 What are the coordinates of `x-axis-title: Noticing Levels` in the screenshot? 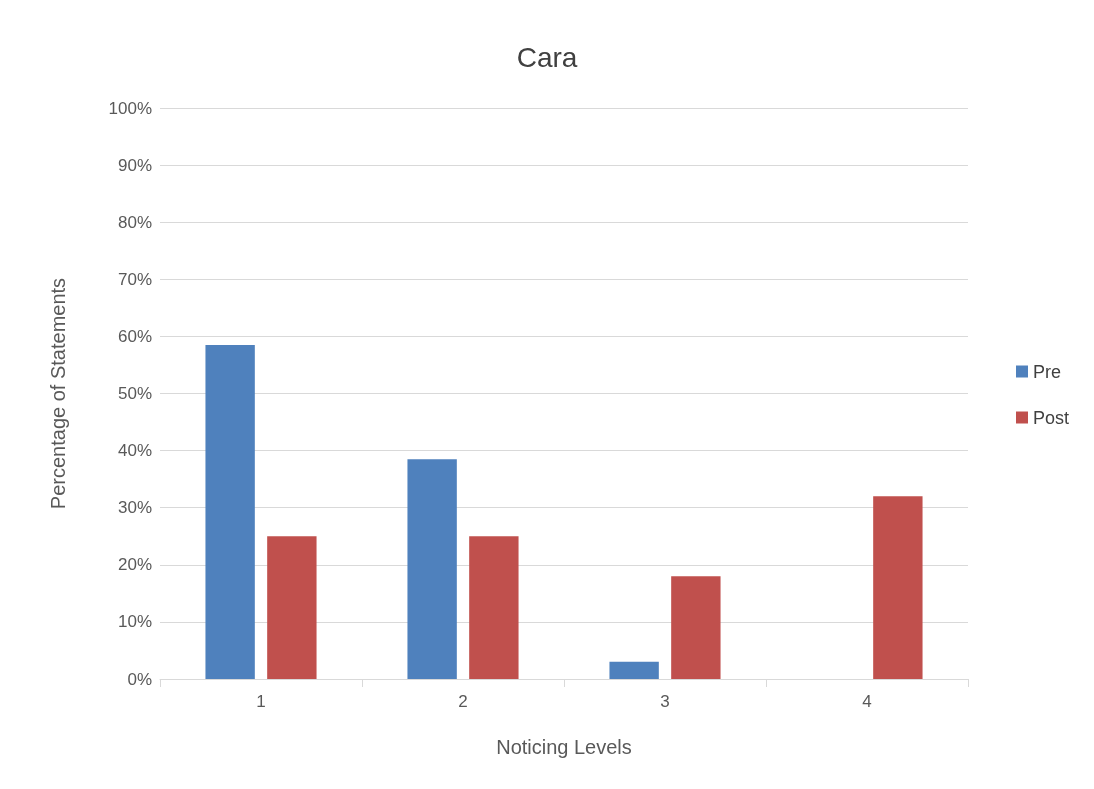 It's located at (564, 747).